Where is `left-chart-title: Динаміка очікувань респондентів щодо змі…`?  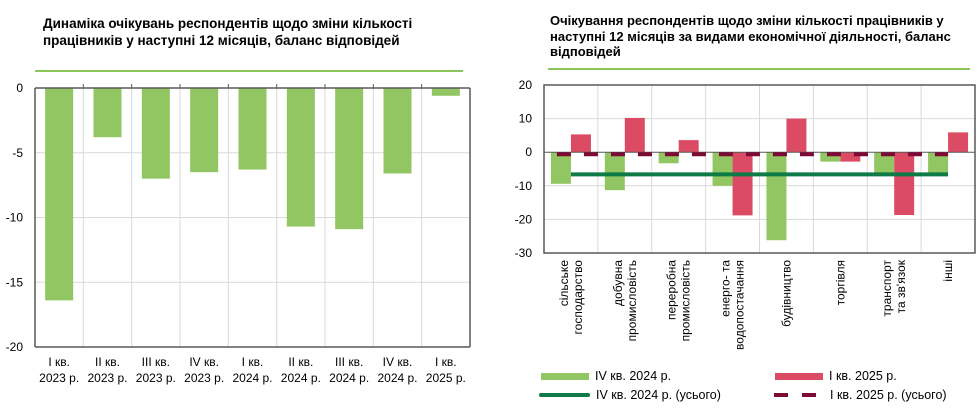
left-chart-title: Динаміка очікувань респондентів щодо змі… is located at coordinates (228, 32).